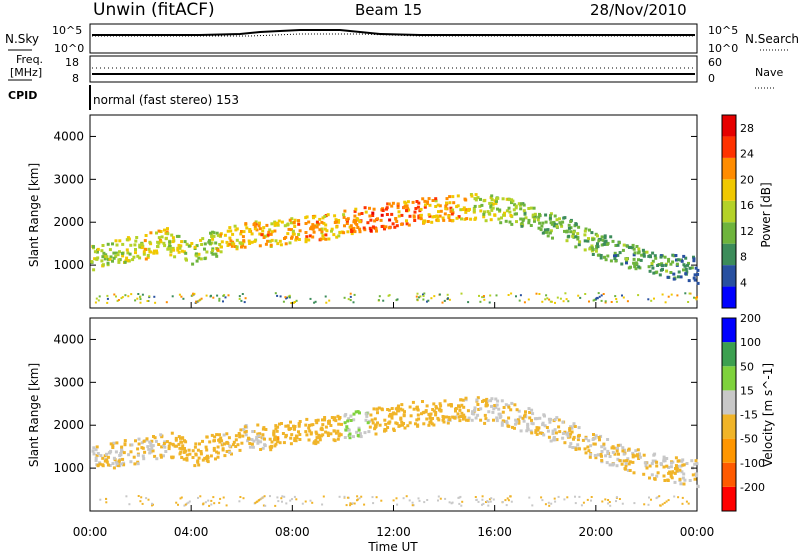 This screenshot has width=800, height=554. I want to click on colorbar-tick-label: 4, so click(743, 282).